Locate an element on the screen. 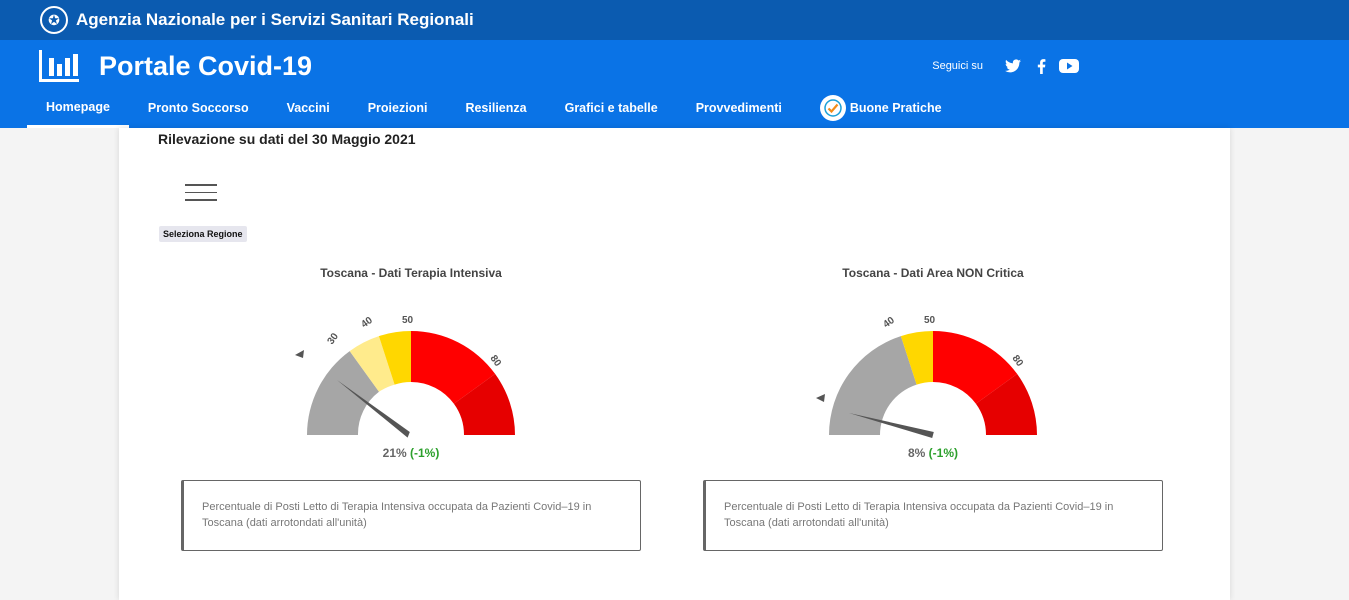  bar-chart-icon is located at coordinates (59, 66).